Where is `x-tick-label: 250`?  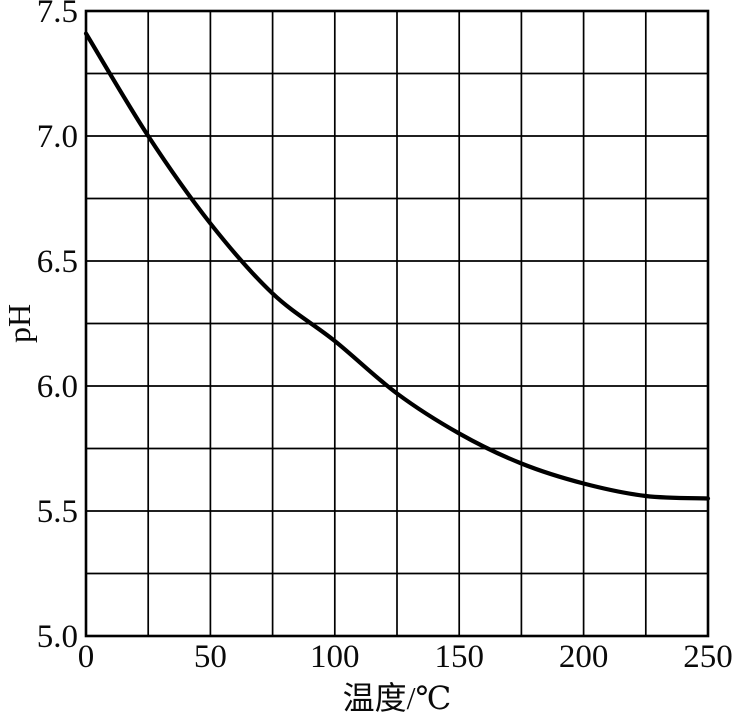 x-tick-label: 250 is located at coordinates (707, 657).